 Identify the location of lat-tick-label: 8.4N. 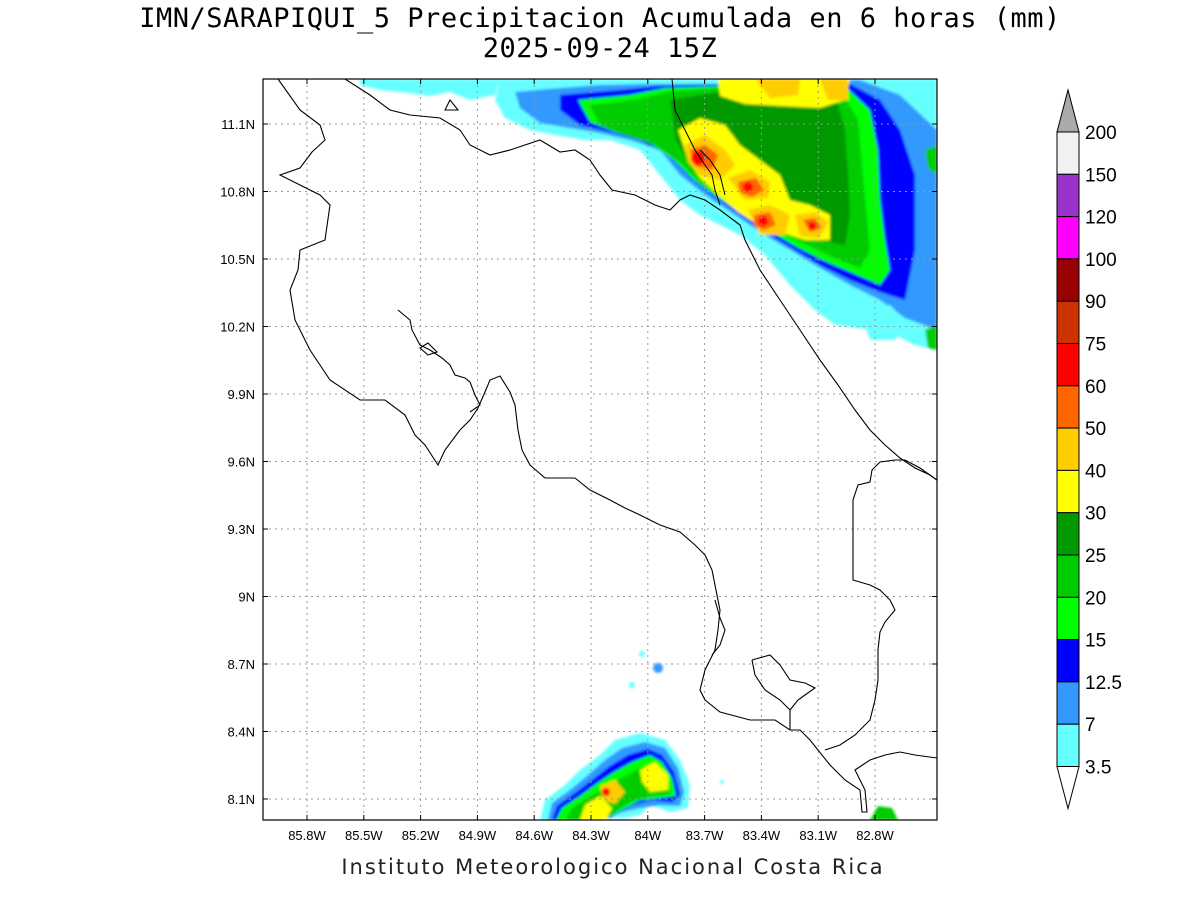
(241, 732).